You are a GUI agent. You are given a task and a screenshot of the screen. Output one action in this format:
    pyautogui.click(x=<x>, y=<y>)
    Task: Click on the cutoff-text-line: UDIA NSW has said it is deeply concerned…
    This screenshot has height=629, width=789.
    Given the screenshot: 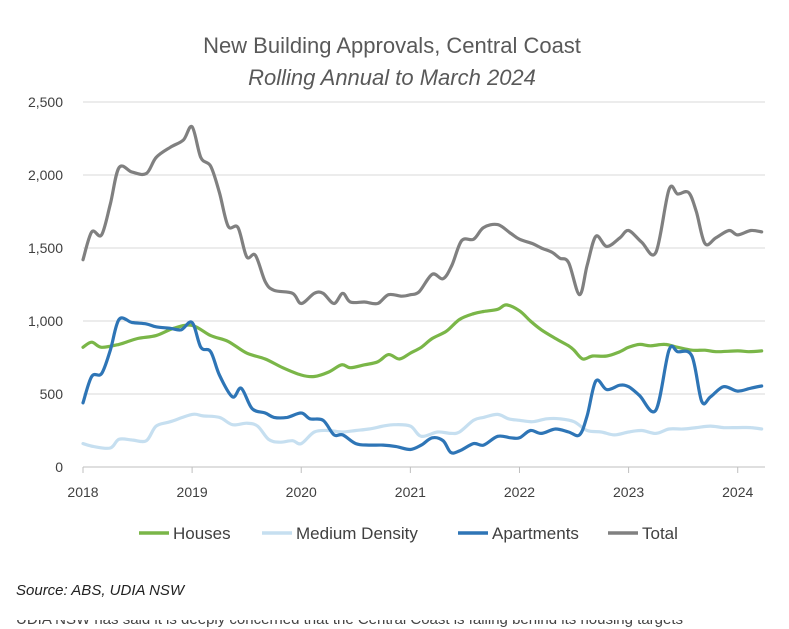 What is the action you would take?
    pyautogui.click(x=349, y=624)
    